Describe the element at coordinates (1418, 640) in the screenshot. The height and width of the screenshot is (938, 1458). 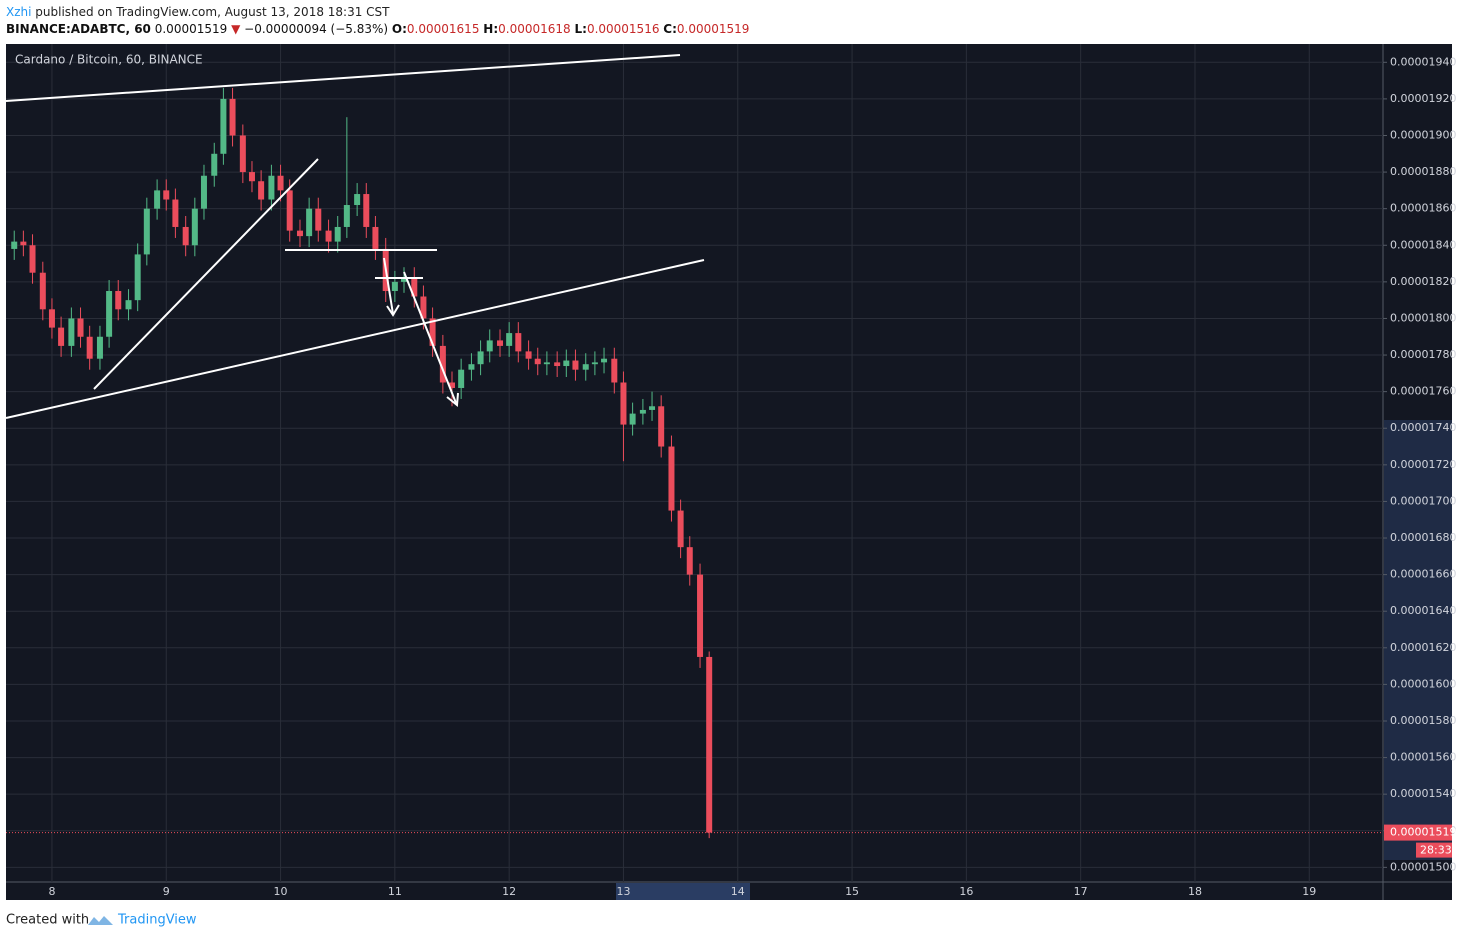
I see `axis-highlight` at that location.